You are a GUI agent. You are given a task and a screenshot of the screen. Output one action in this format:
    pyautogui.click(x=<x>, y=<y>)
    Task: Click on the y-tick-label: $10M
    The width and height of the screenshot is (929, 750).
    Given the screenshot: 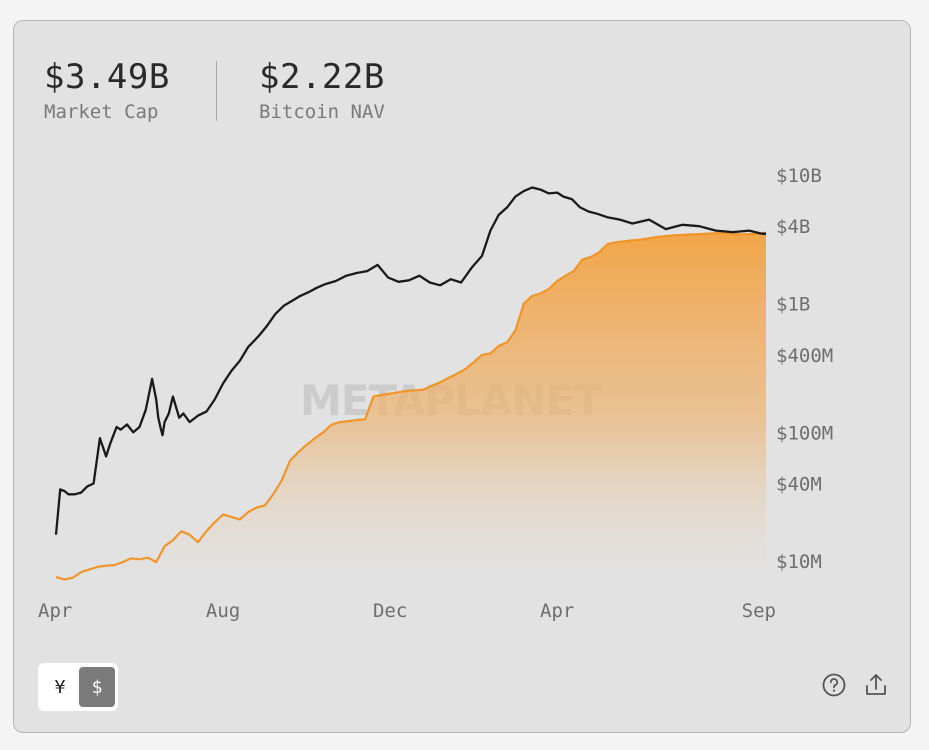 What is the action you would take?
    pyautogui.click(x=799, y=562)
    